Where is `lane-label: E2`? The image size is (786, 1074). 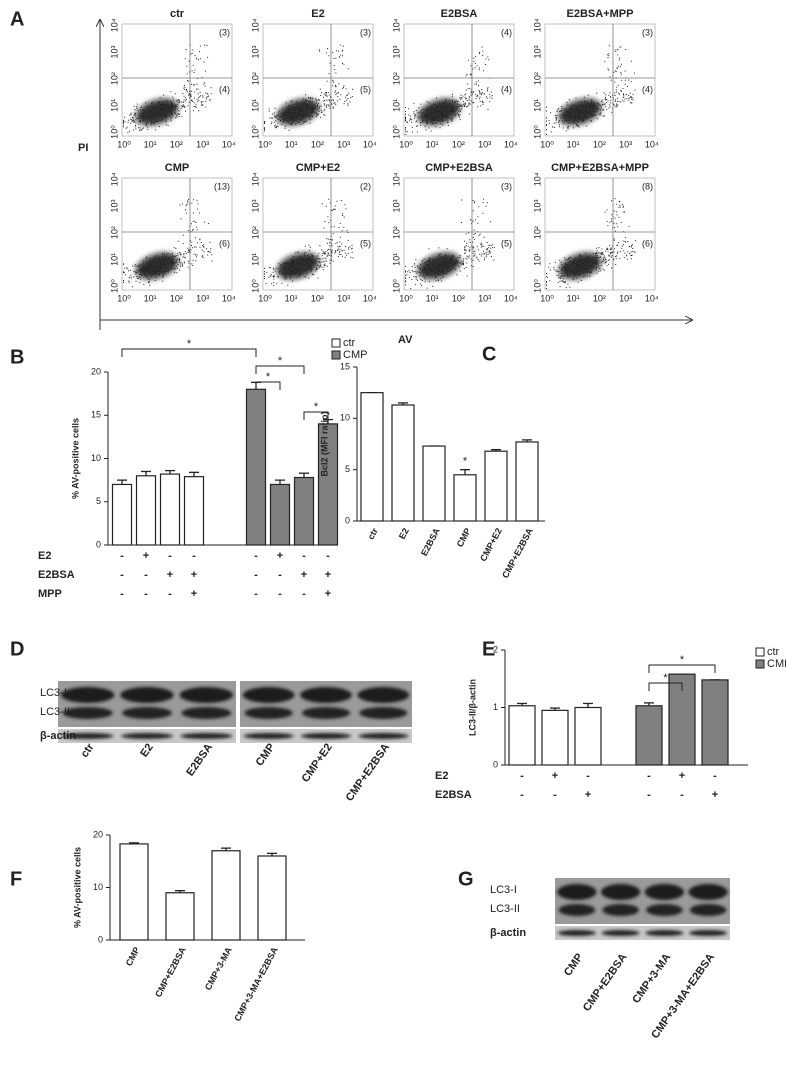
lane-label: E2 is located at coordinates (147, 751).